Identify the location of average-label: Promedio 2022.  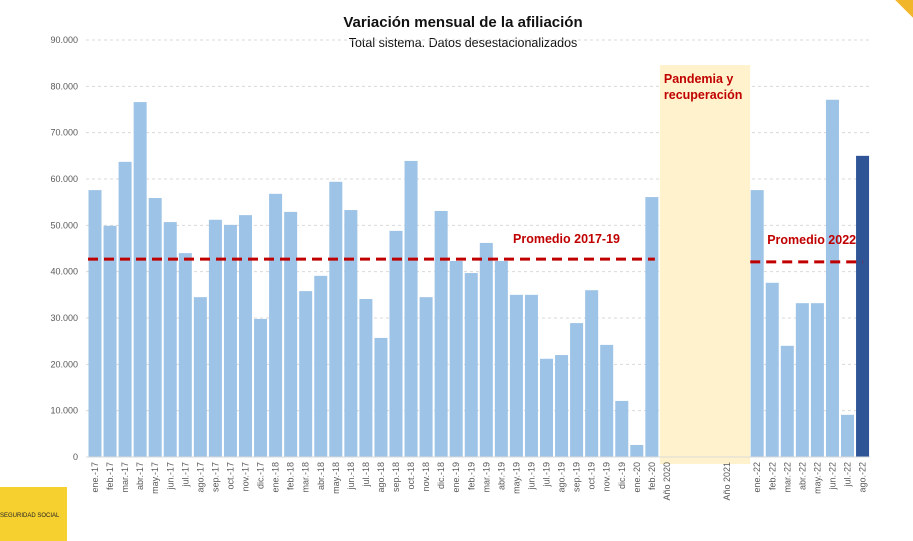
(811, 240).